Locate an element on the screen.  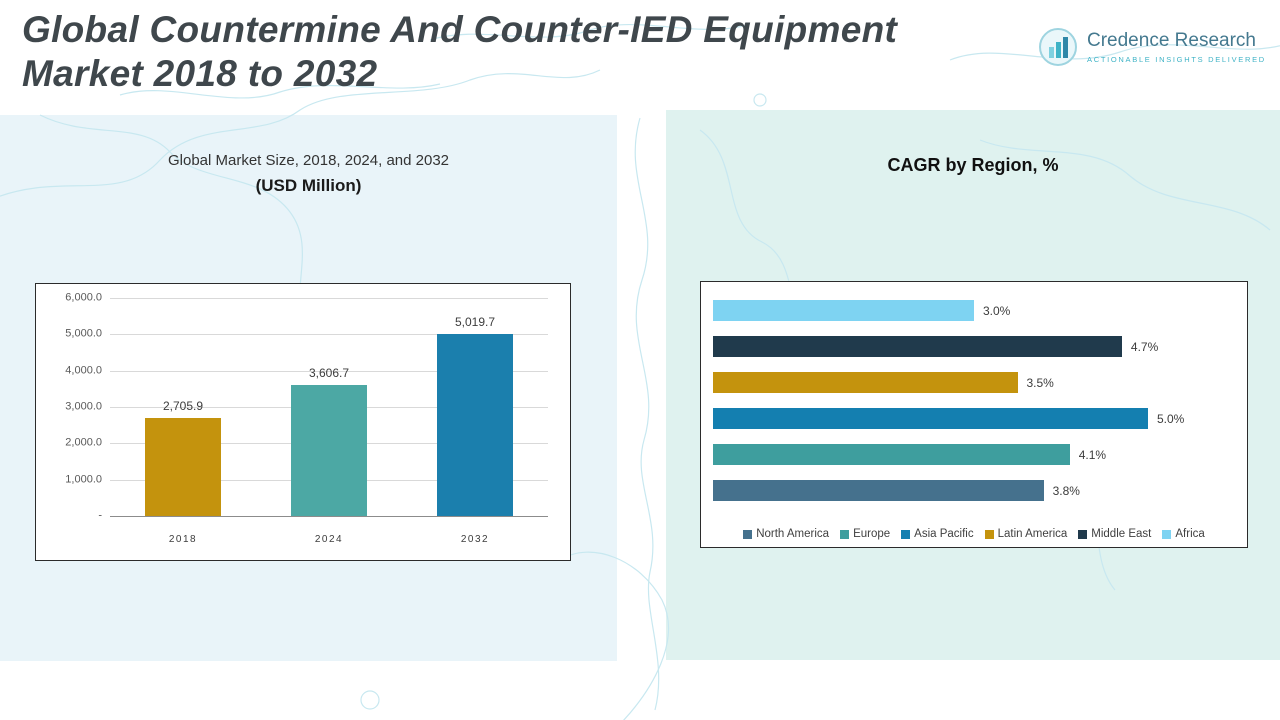
legend-item-africa: Africa is located at coordinates (1183, 534).